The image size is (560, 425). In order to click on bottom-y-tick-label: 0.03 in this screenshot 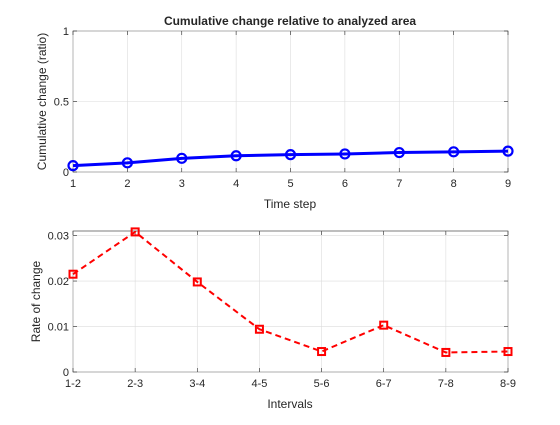, I will do `click(58, 237)`.